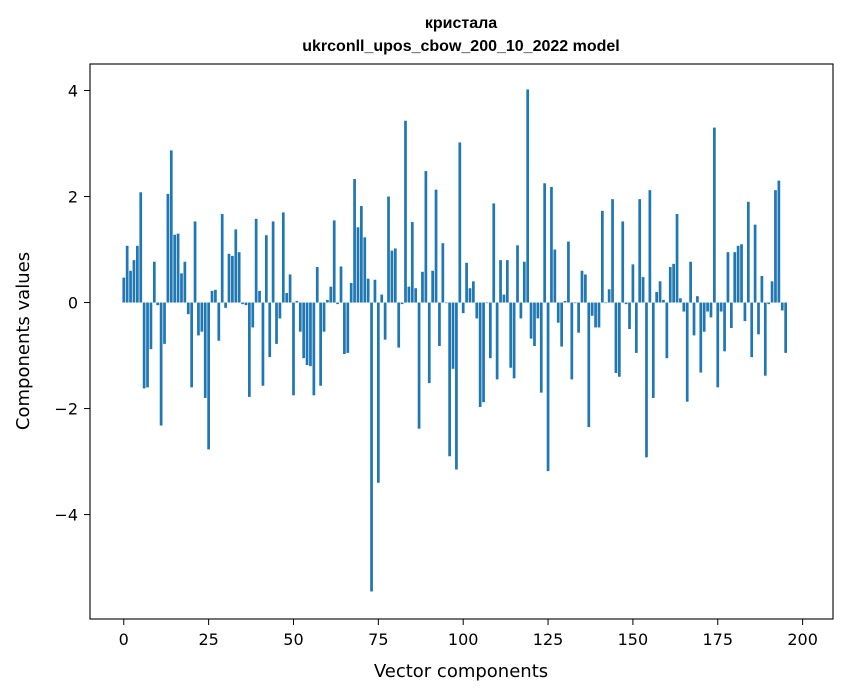 This screenshot has width=847, height=696. What do you see at coordinates (802, 639) in the screenshot?
I see `x-tick-label: 200` at bounding box center [802, 639].